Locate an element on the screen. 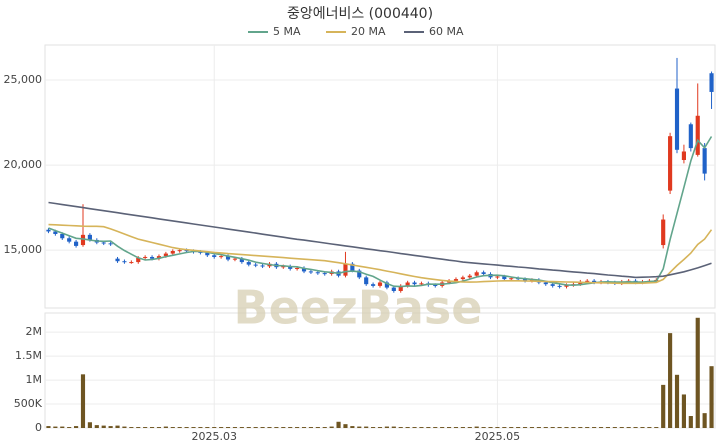 The height and width of the screenshot is (448, 720). y-tick-label: 1.5M is located at coordinates (28, 355).